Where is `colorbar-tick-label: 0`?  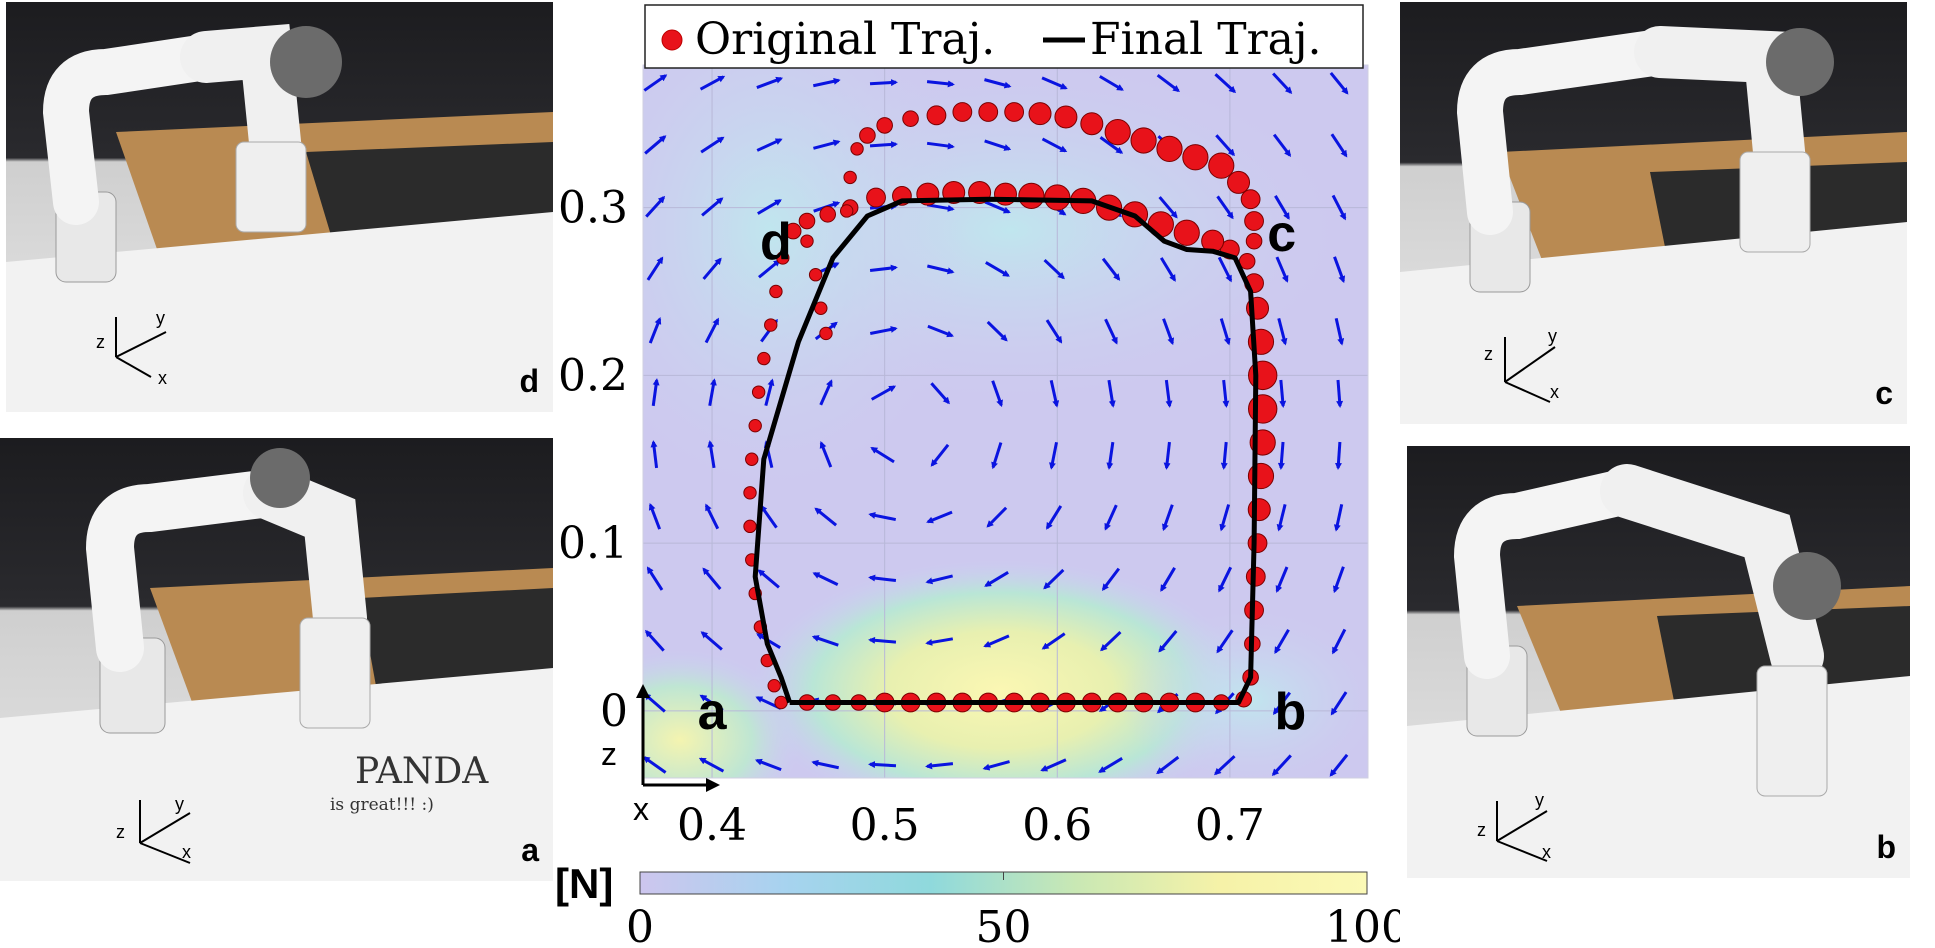
colorbar-tick-label: 0 is located at coordinates (640, 925).